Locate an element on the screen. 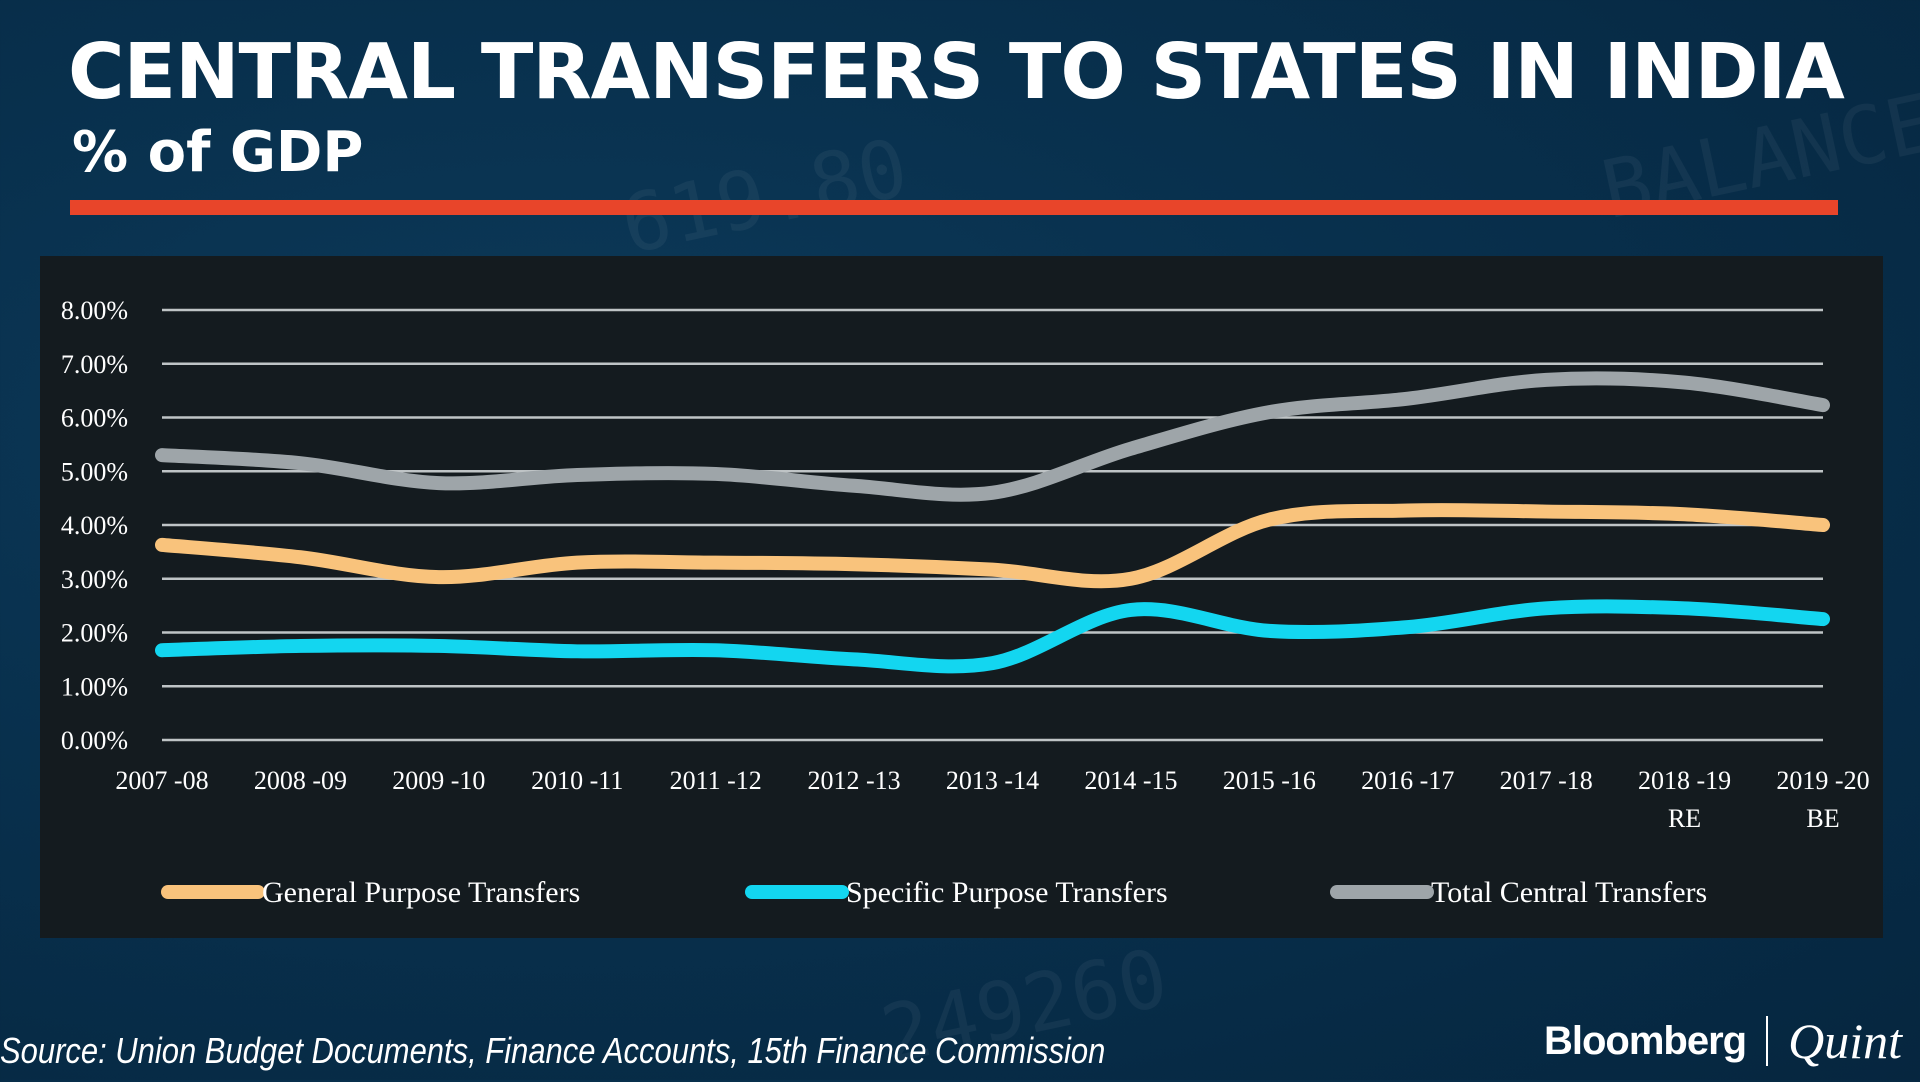 The height and width of the screenshot is (1082, 1920). series-line-total is located at coordinates (992, 436).